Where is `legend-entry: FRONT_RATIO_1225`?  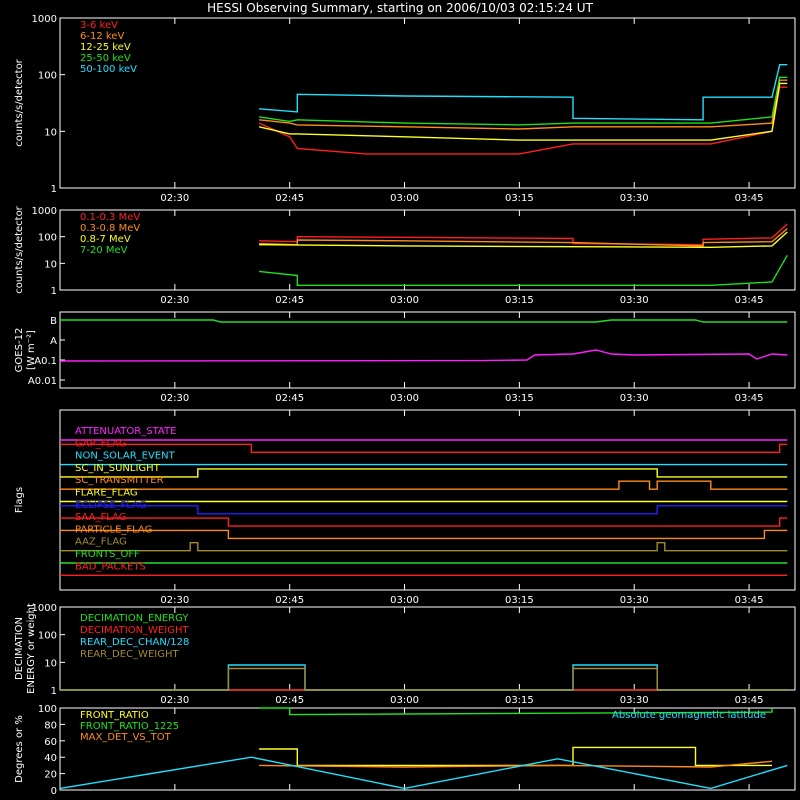
legend-entry: FRONT_RATIO_1225 is located at coordinates (129, 726).